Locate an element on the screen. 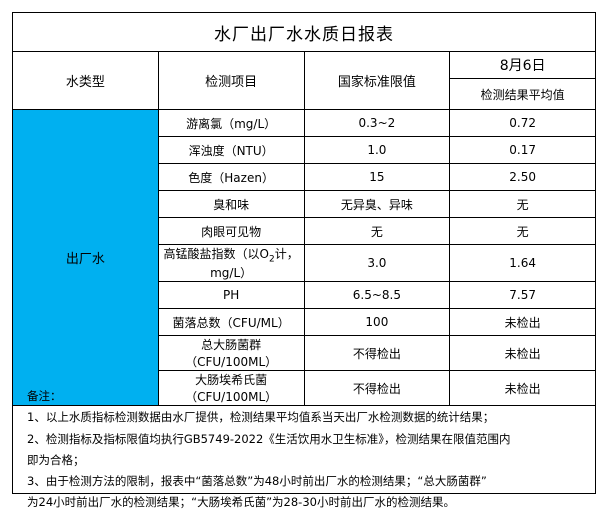  date-header: 8月6日 is located at coordinates (522, 65).